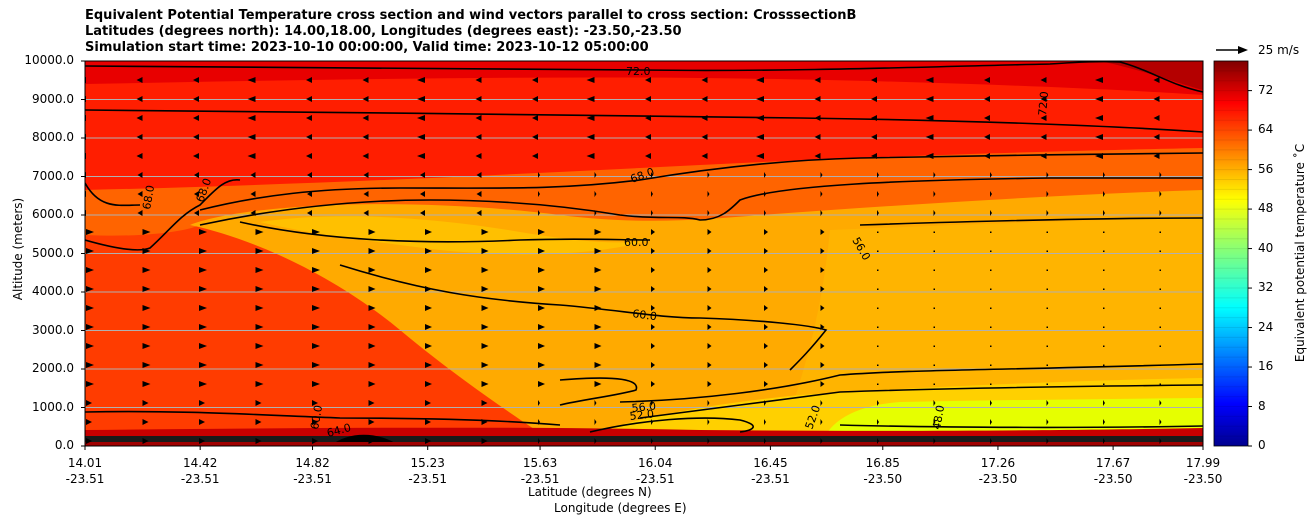 The height and width of the screenshot is (526, 1308). What do you see at coordinates (53, 406) in the screenshot?
I see `y-tick-label: 1000.0` at bounding box center [53, 406].